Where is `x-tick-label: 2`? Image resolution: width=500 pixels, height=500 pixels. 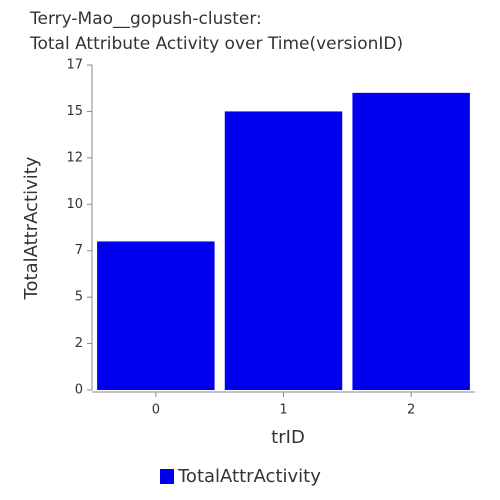
x-tick-label: 2 is located at coordinates (411, 410).